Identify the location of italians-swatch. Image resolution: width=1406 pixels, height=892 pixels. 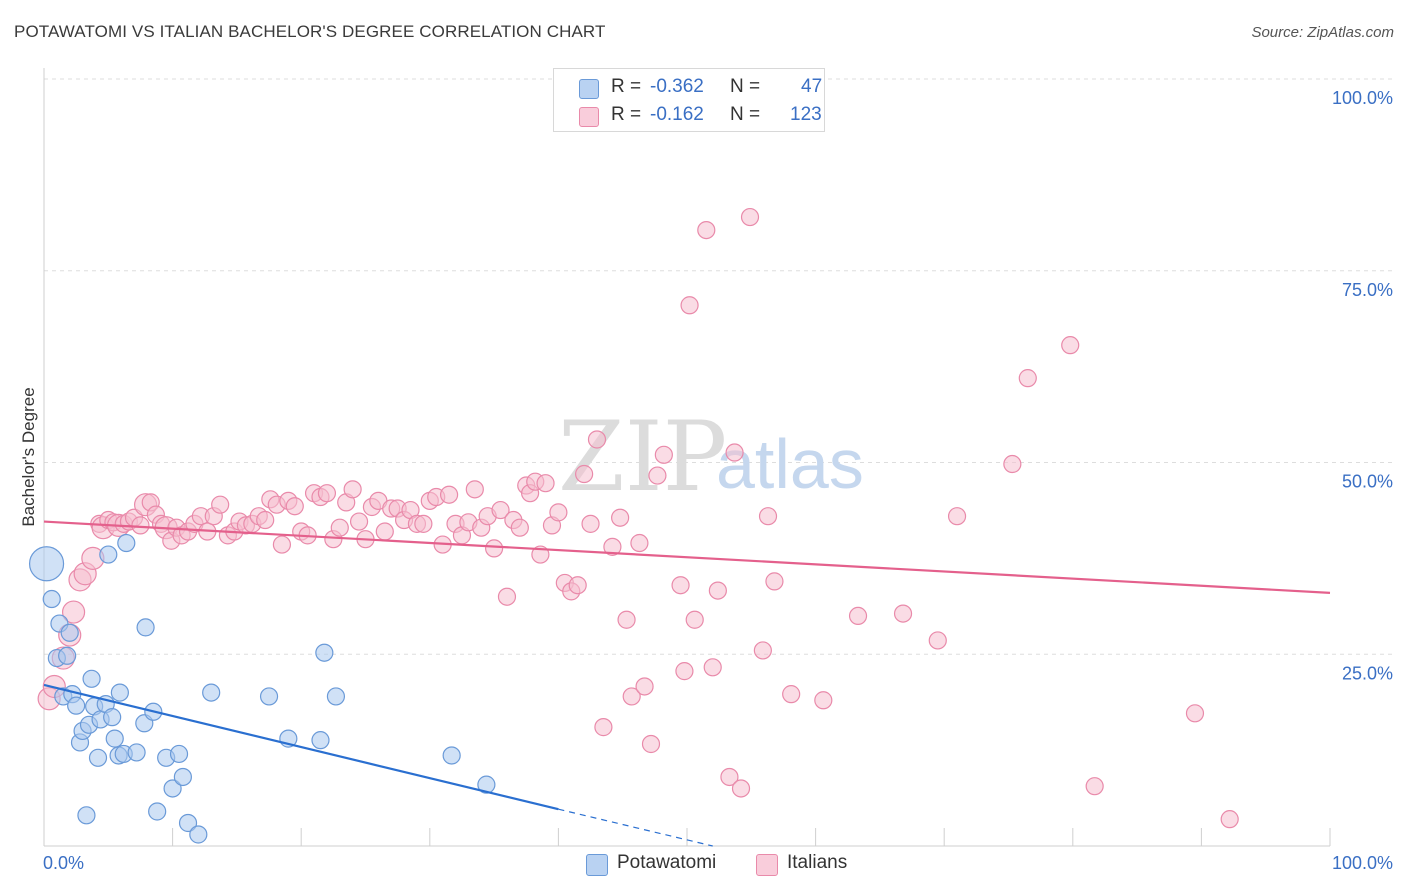
(589, 117).